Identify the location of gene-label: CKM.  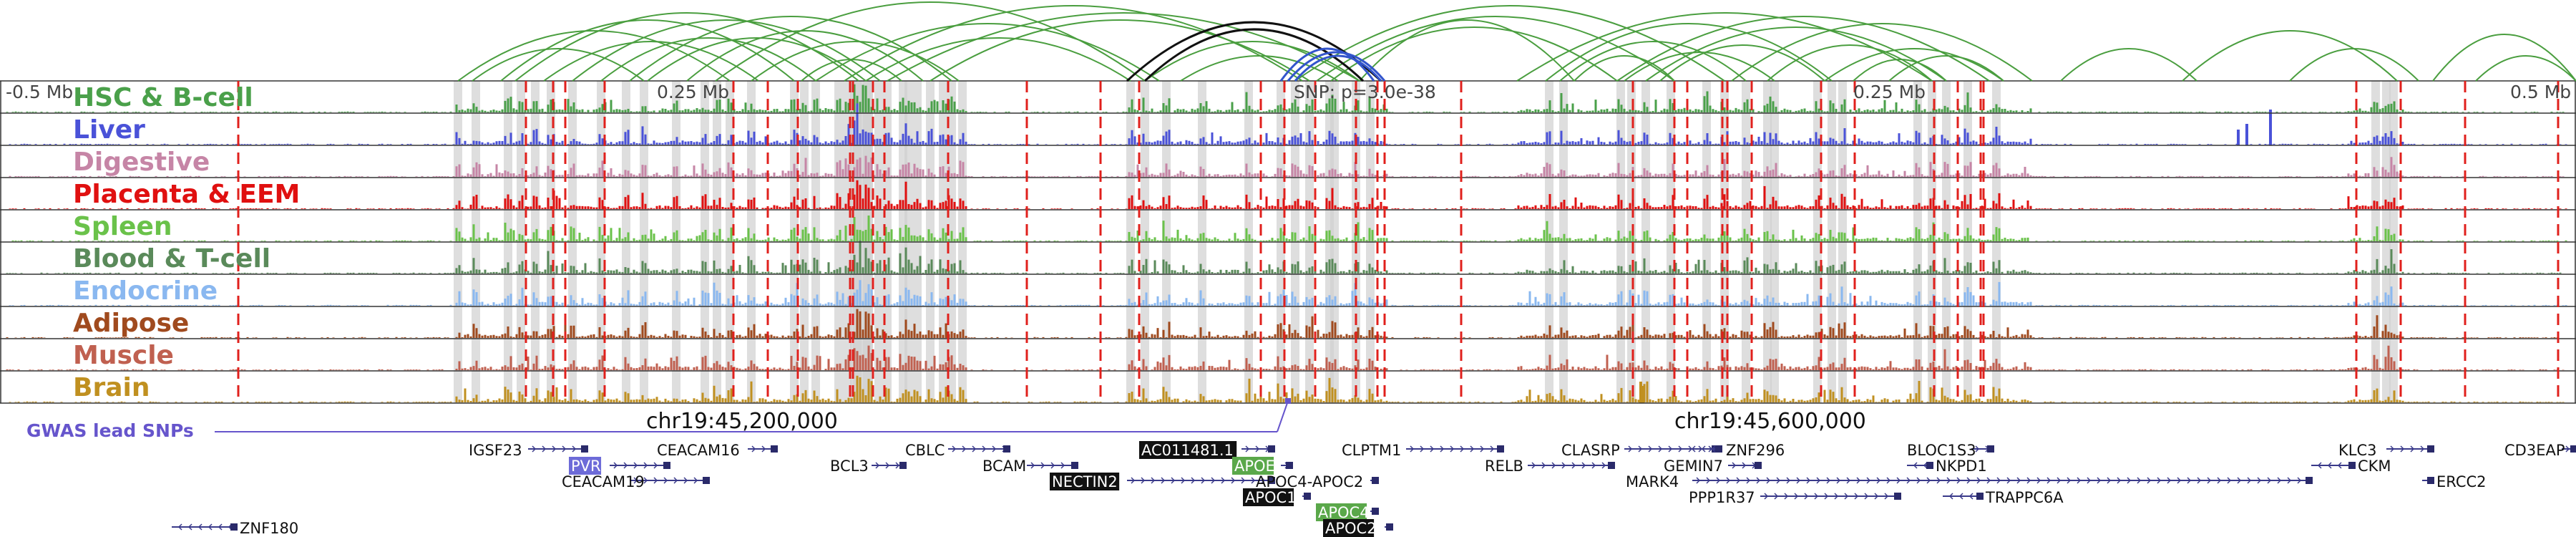
(2374, 466).